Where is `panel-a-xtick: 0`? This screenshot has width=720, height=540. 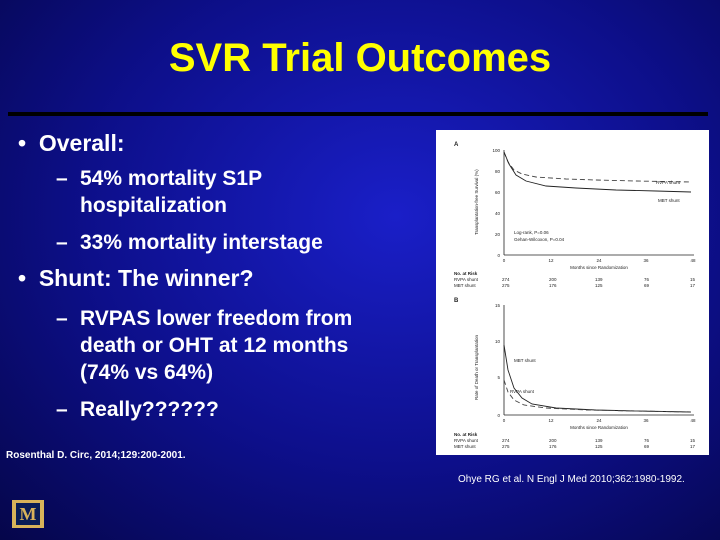
panel-a-xtick: 0 is located at coordinates (504, 260).